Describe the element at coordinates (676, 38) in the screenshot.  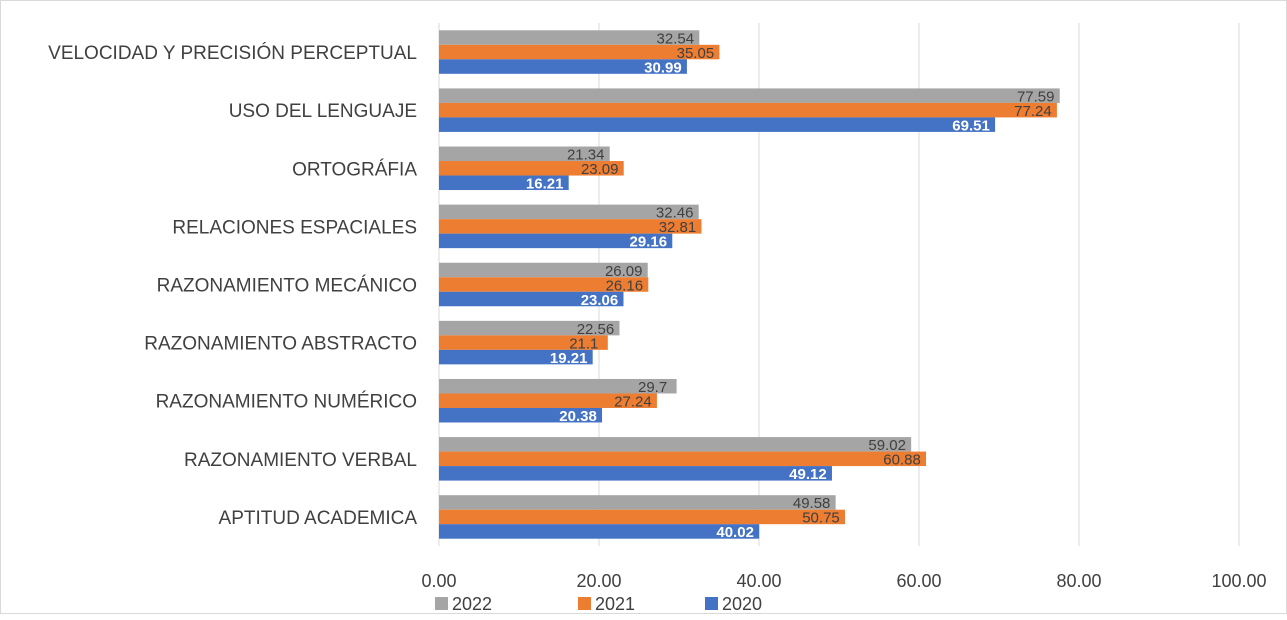
I see `value-label-2022-velocidad-y-precision-perceptual: 32.54` at that location.